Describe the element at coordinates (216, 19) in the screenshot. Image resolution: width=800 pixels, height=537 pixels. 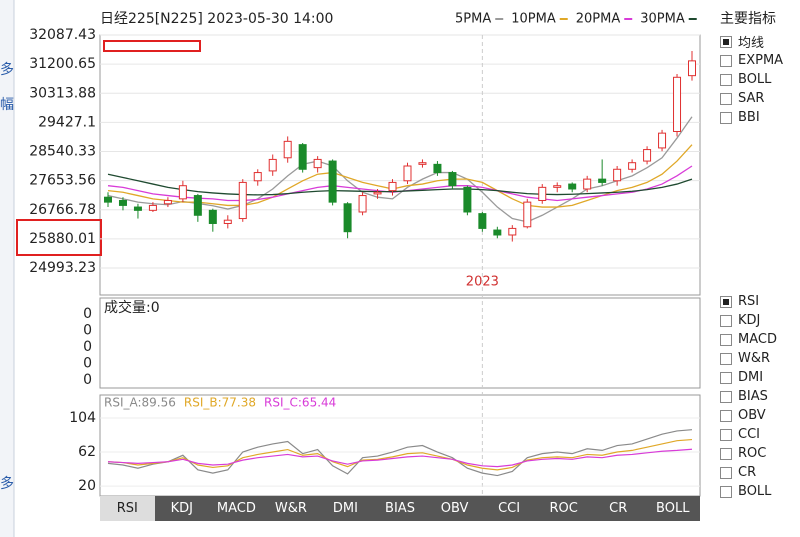
I see `title: 日经225[N225] 2023-05-30 14:00` at that location.